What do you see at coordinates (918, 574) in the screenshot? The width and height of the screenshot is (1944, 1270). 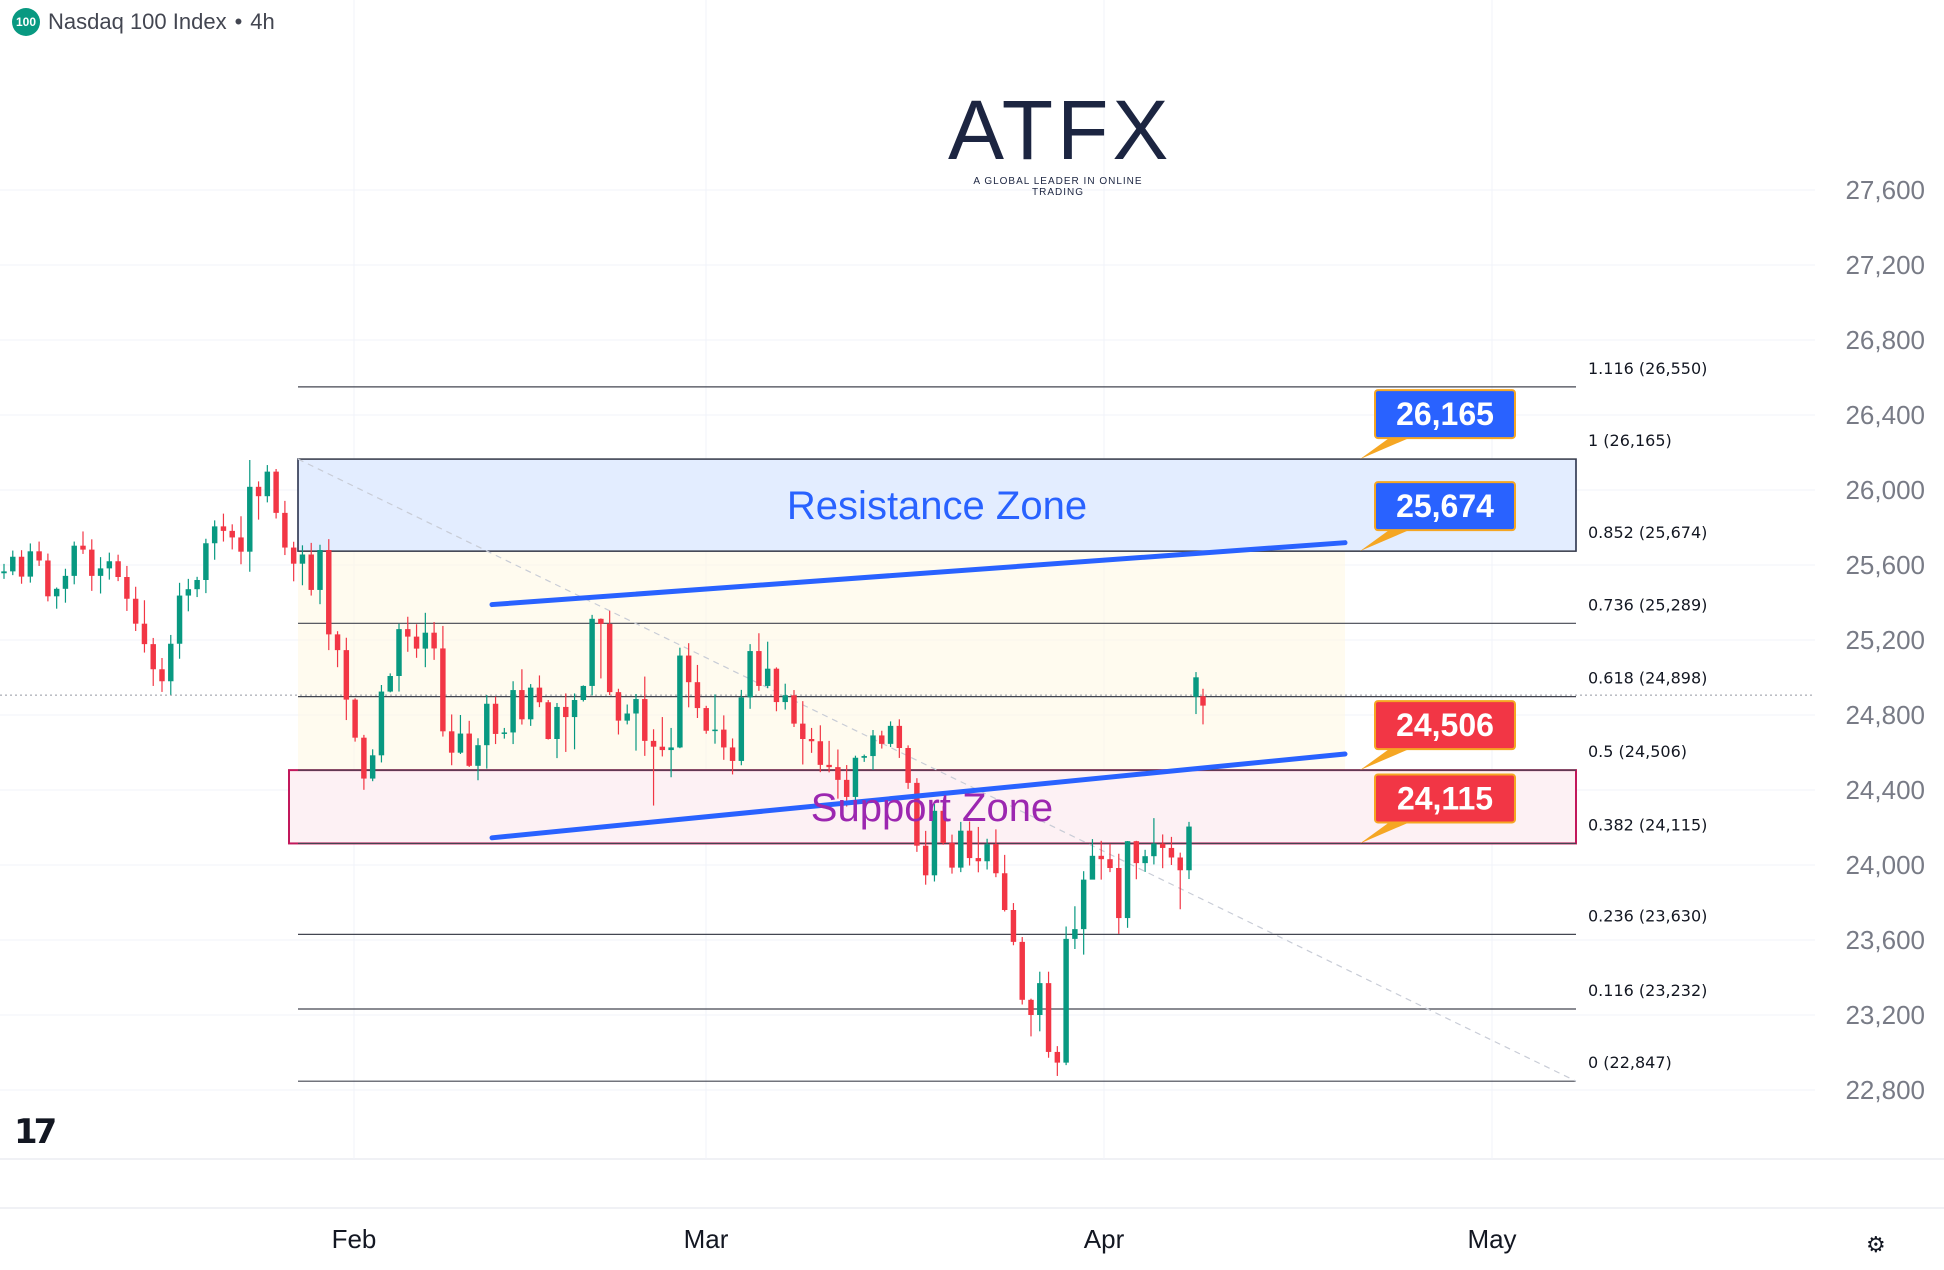 I see `upper-trendline` at bounding box center [918, 574].